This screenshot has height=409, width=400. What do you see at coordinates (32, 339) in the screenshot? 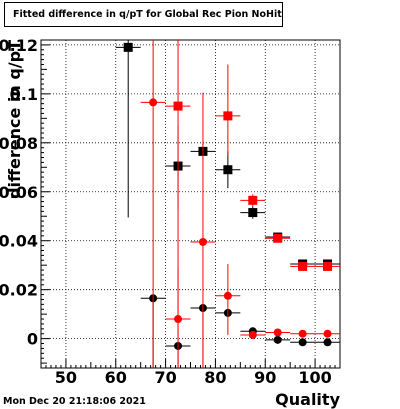
I see `y-tick-label: 0` at bounding box center [32, 339].